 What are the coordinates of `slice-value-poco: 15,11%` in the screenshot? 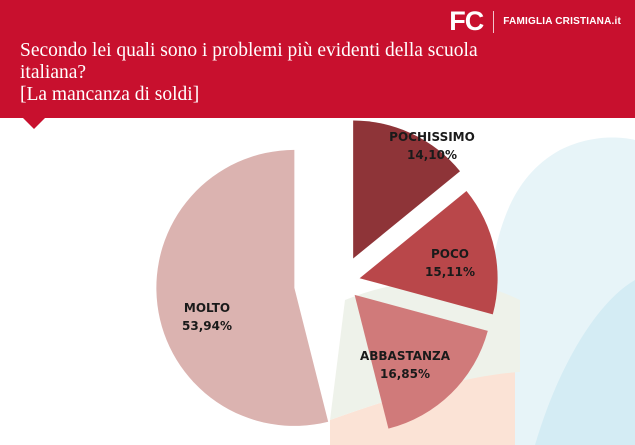 It's located at (450, 272).